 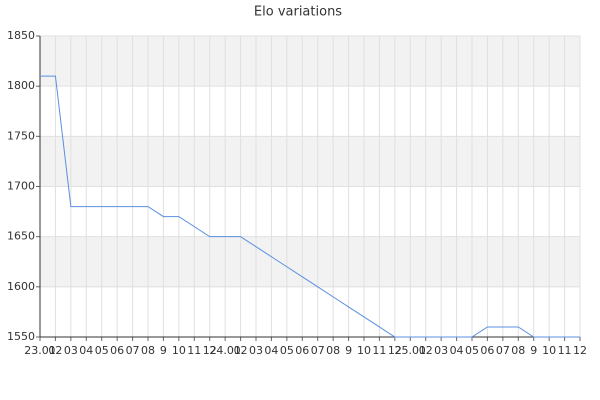 I want to click on y-tick-label: 1550, so click(x=21, y=336).